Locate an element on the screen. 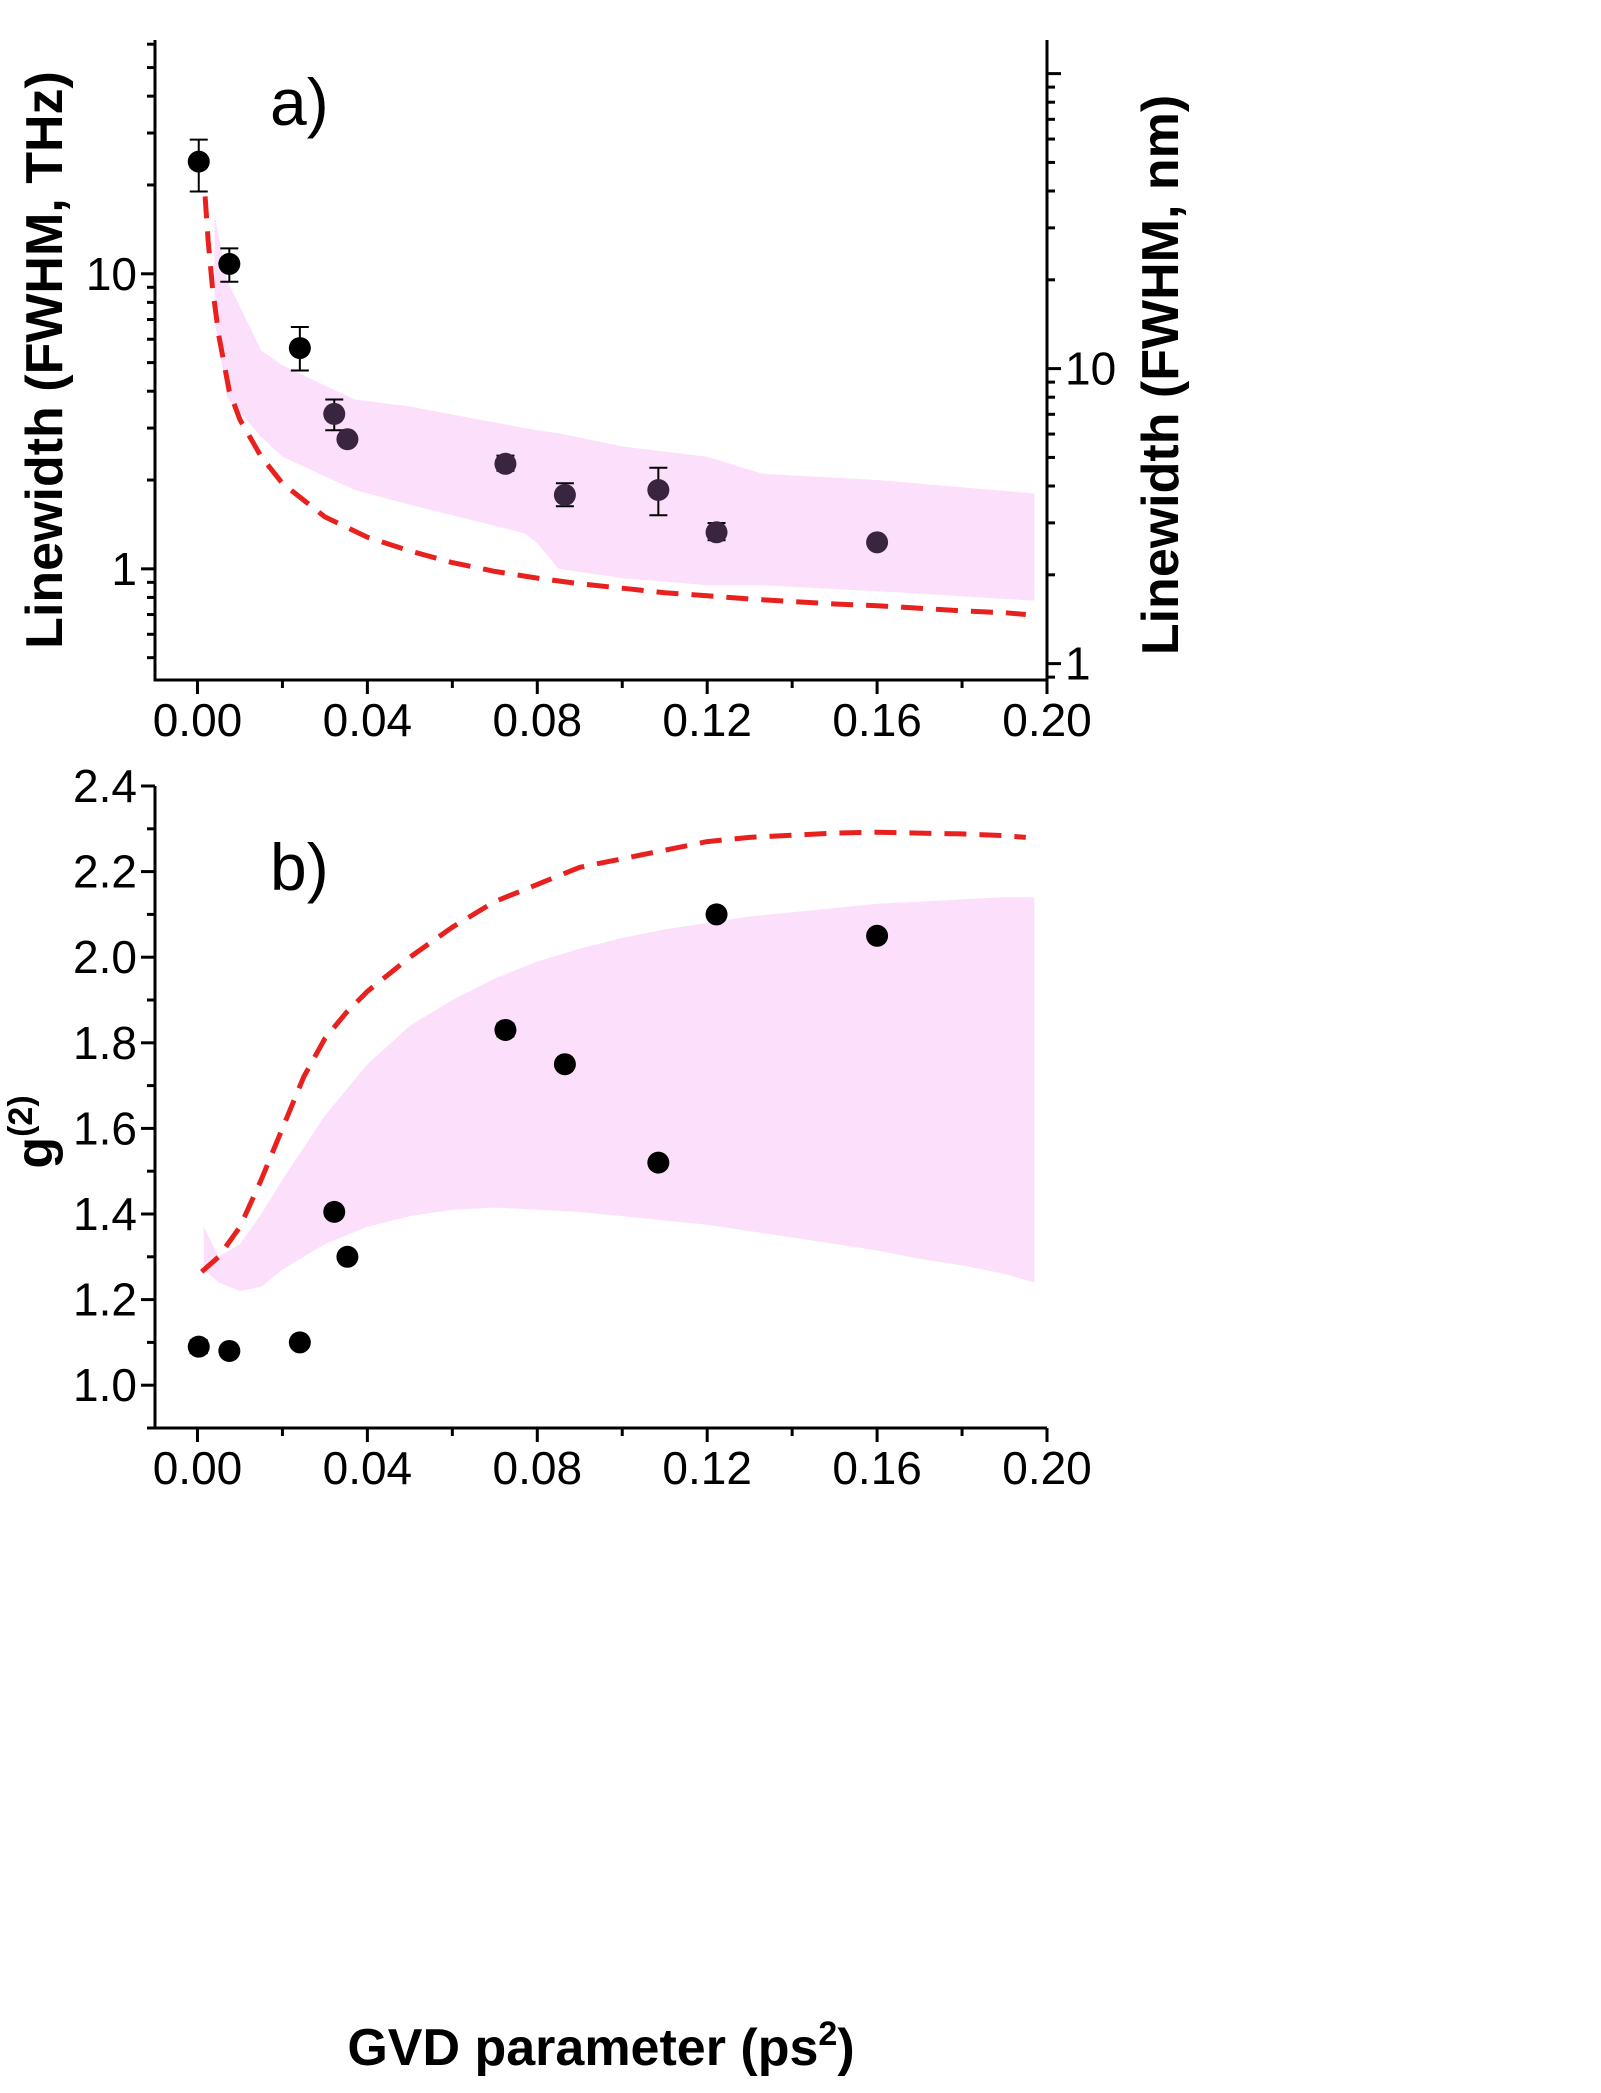 This screenshot has width=1601, height=2093. y-left-tick-label: 10 is located at coordinates (111, 274).